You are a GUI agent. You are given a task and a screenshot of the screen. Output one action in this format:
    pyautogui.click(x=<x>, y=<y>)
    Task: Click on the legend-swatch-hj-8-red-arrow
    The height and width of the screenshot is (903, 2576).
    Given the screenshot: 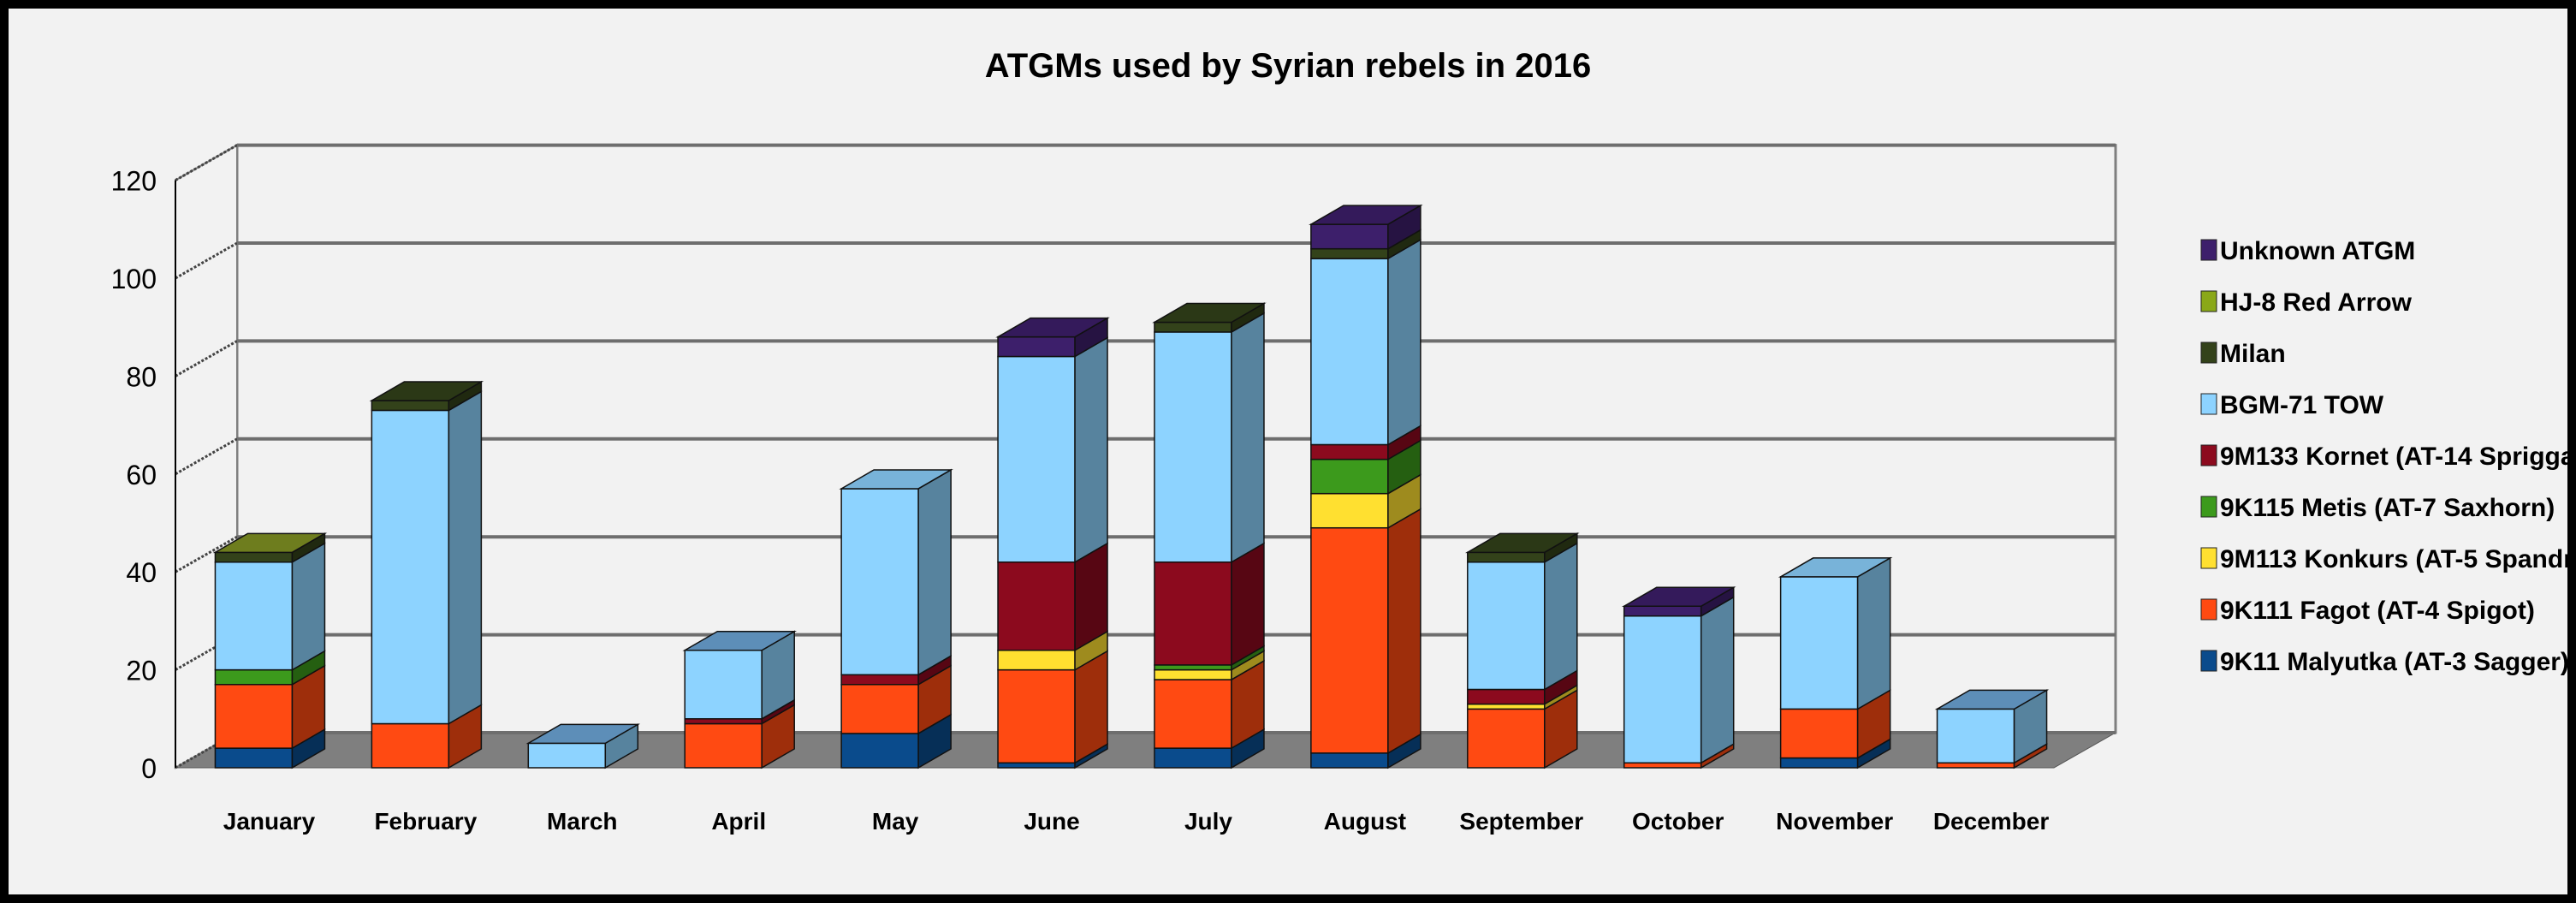 What is the action you would take?
    pyautogui.click(x=2208, y=301)
    